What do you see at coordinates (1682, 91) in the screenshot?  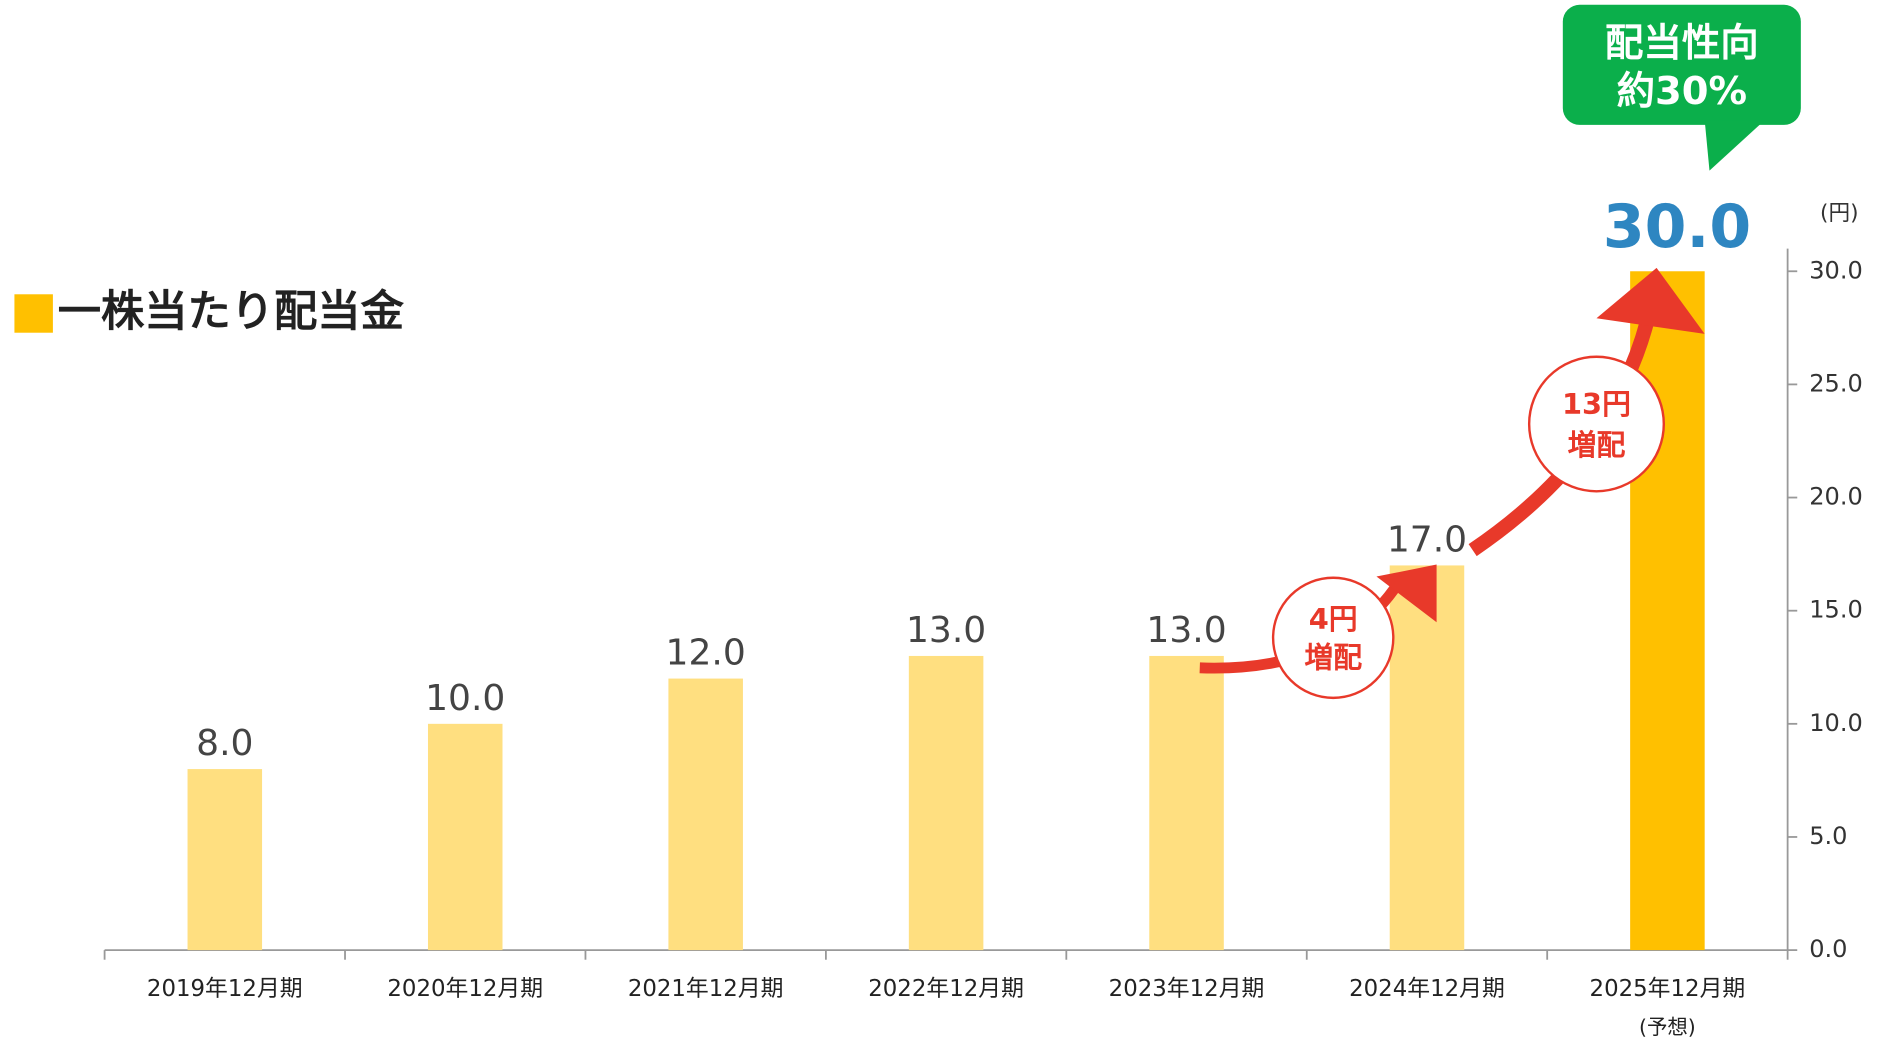 I see `callout-text: 約30%` at bounding box center [1682, 91].